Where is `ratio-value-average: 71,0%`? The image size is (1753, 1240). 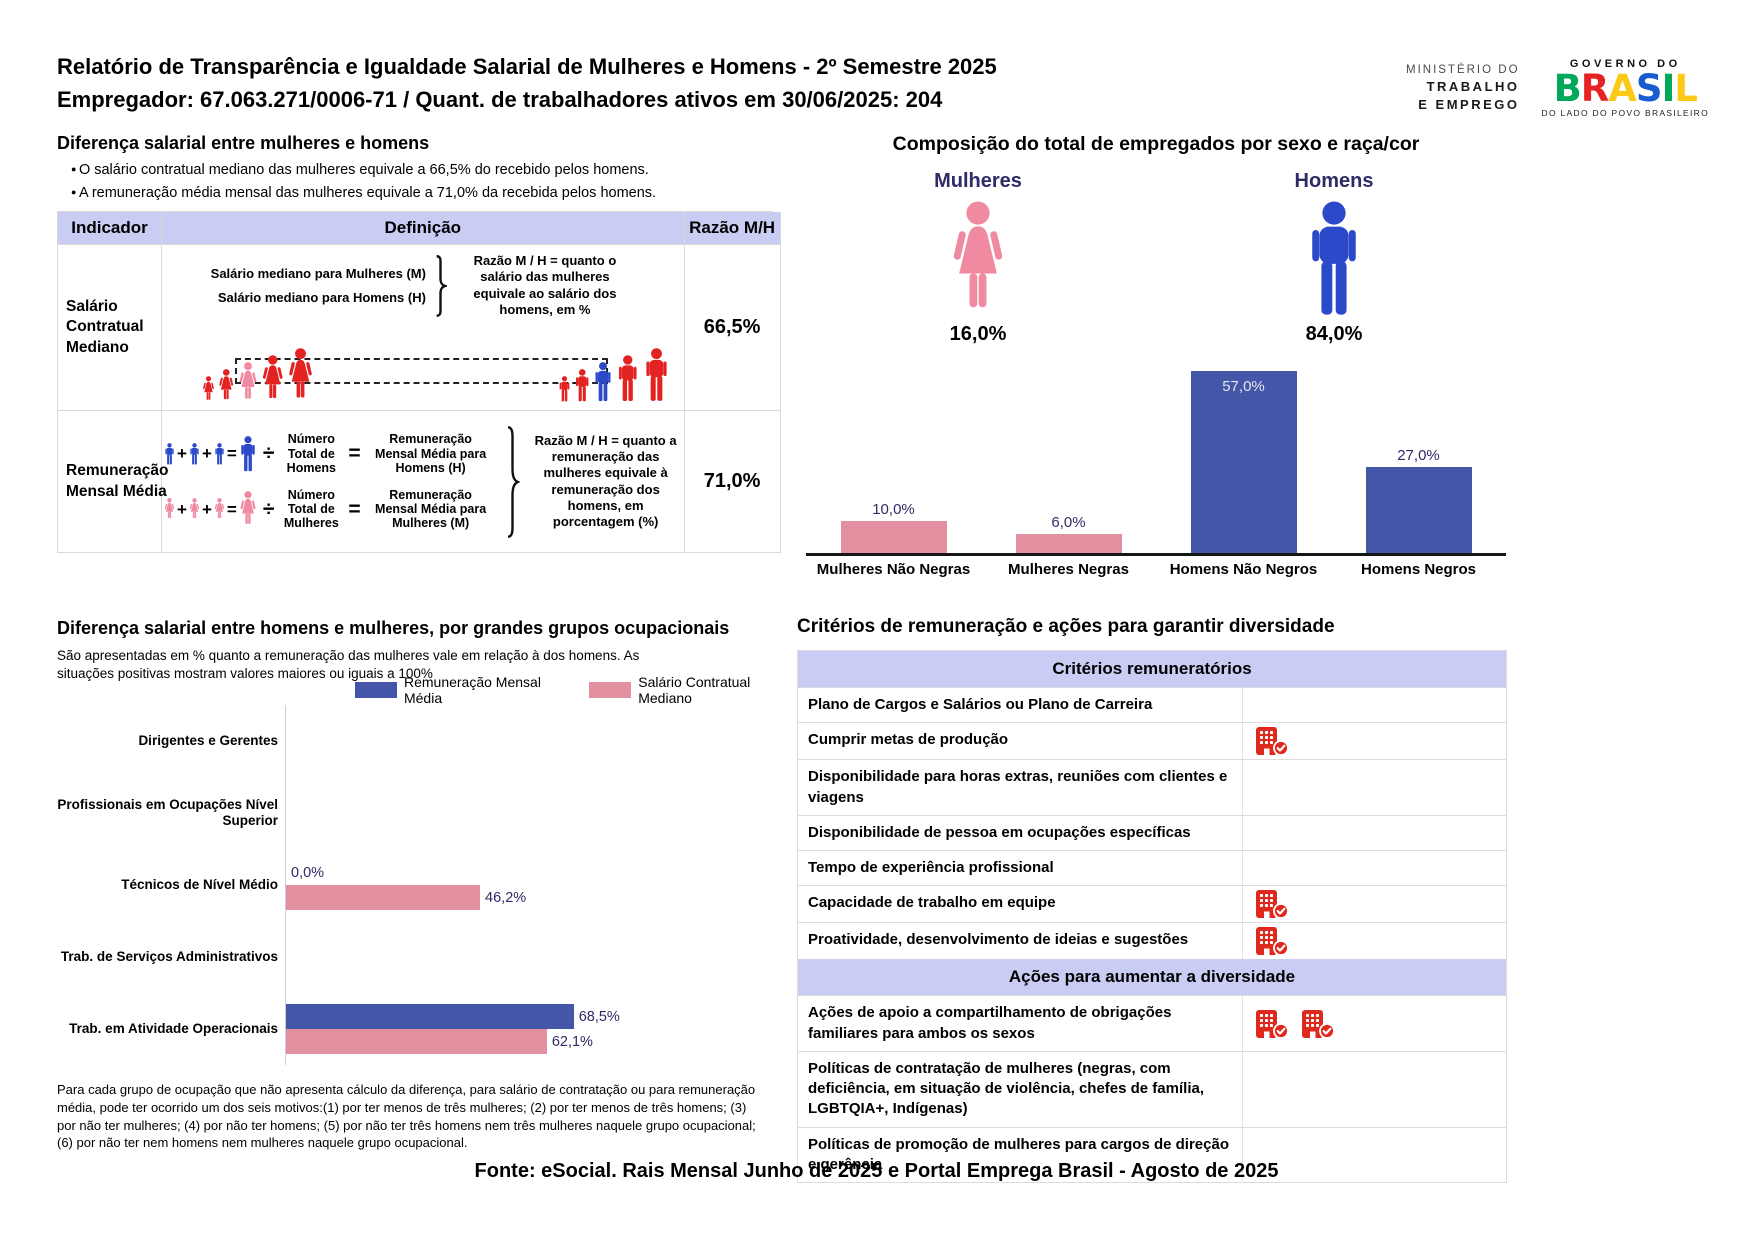 ratio-value-average: 71,0% is located at coordinates (732, 482).